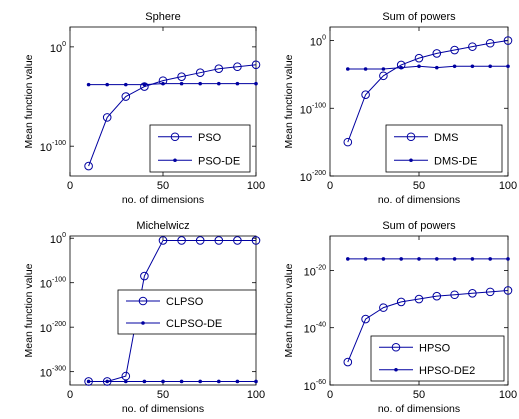  Describe the element at coordinates (315, 386) in the screenshot. I see `y-tick-label: 10-60` at that location.